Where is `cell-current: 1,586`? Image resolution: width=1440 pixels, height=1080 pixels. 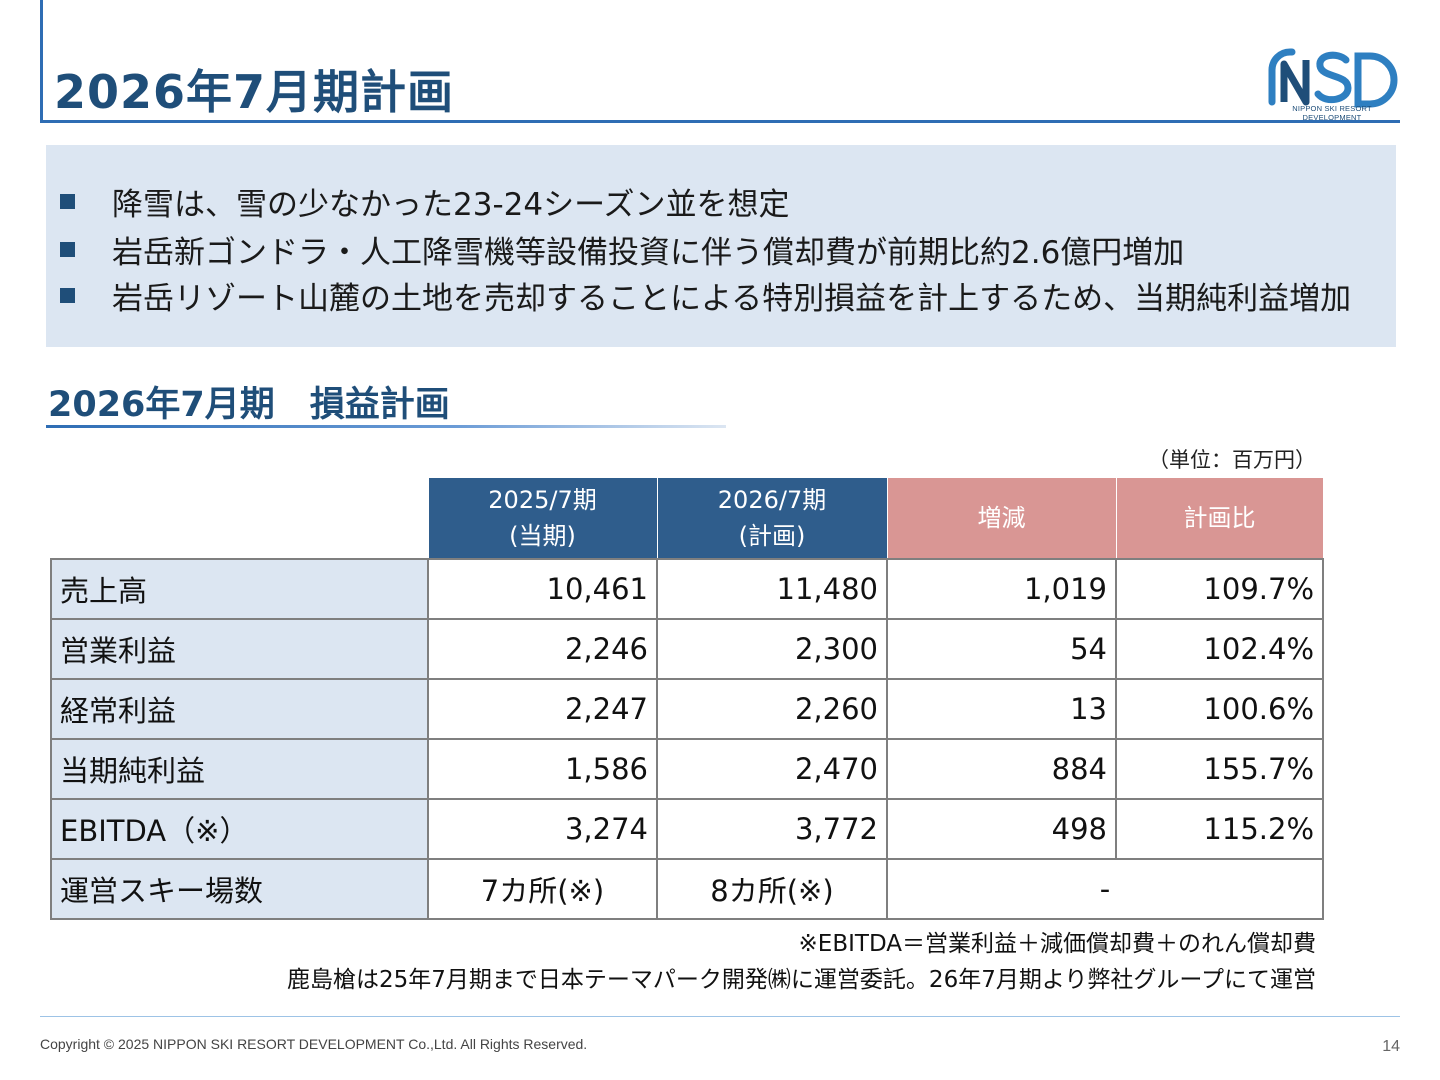 cell-current: 1,586 is located at coordinates (542, 769).